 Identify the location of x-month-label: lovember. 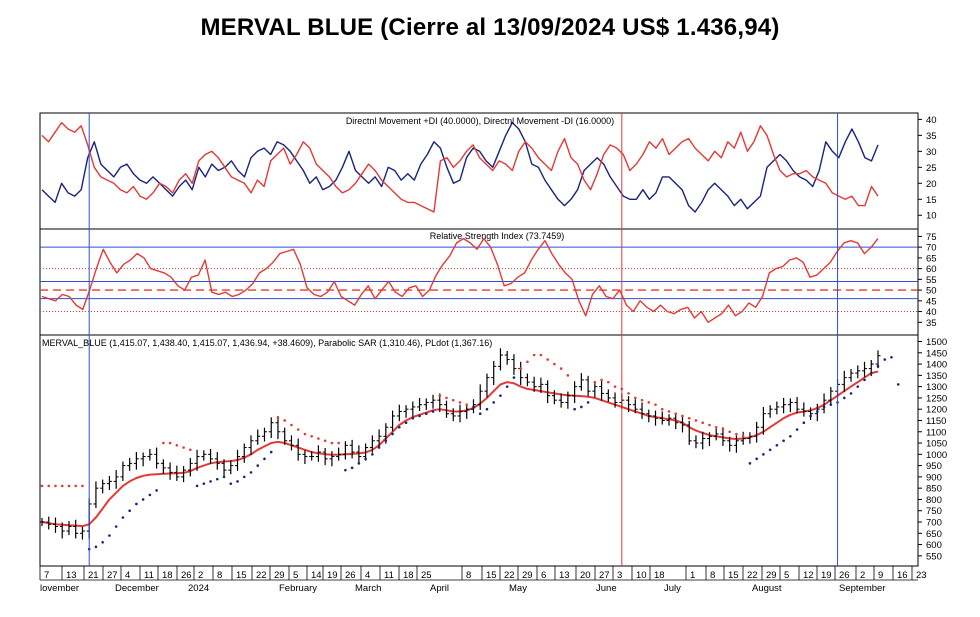
(59, 588).